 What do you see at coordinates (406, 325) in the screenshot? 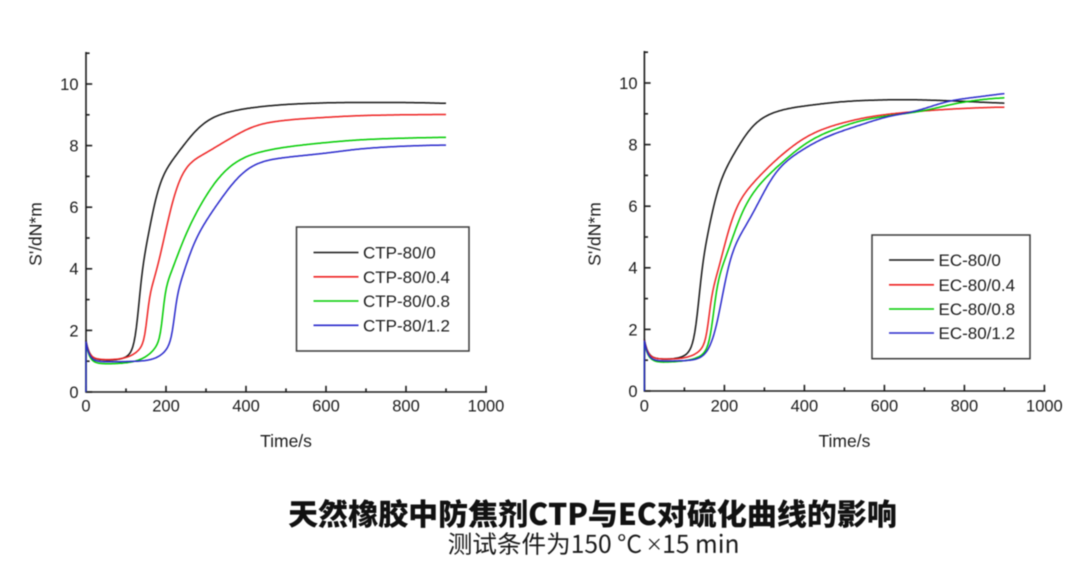
I see `svg-text: CTP-80/1.2` at bounding box center [406, 325].